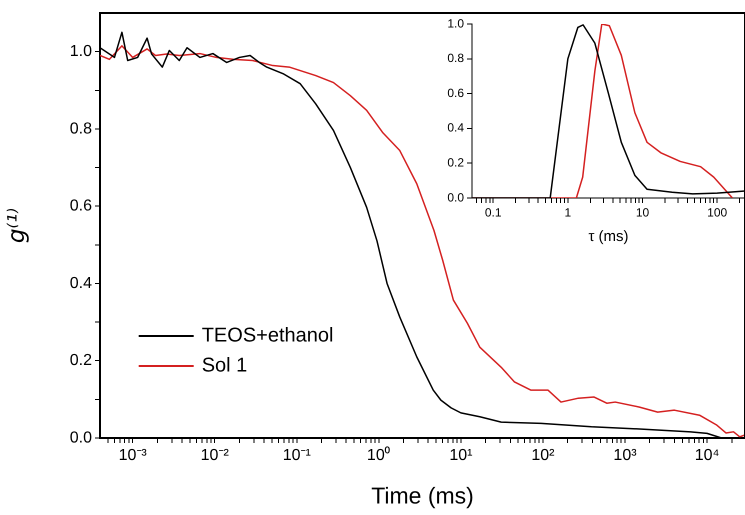 Image resolution: width=745 pixels, height=515 pixels. Describe the element at coordinates (422, 495) in the screenshot. I see `x-axis-title: Time (ms)` at that location.